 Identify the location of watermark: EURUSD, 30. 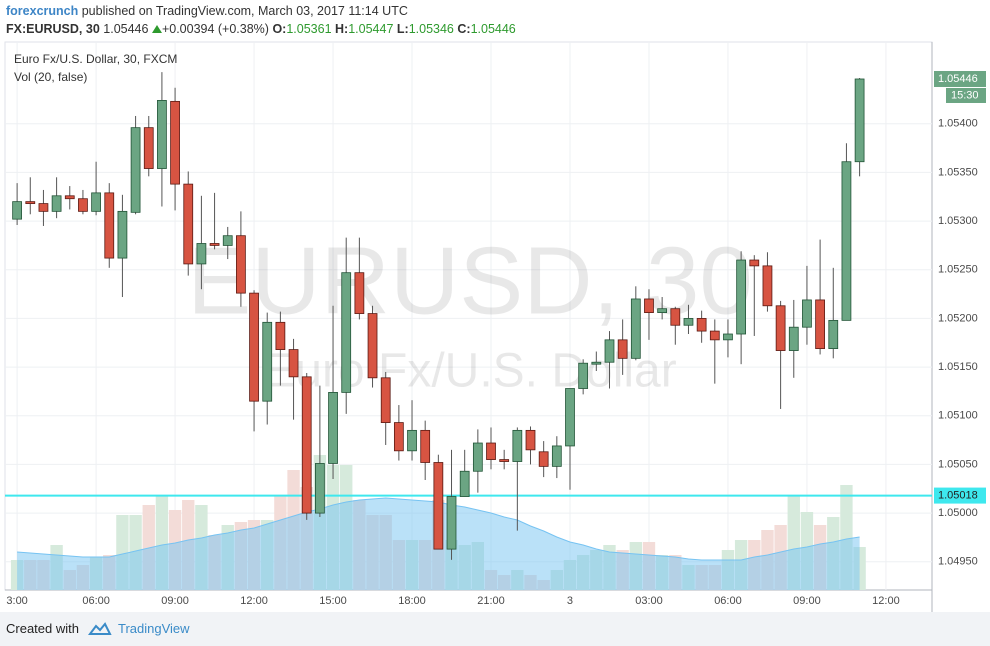
(470, 280).